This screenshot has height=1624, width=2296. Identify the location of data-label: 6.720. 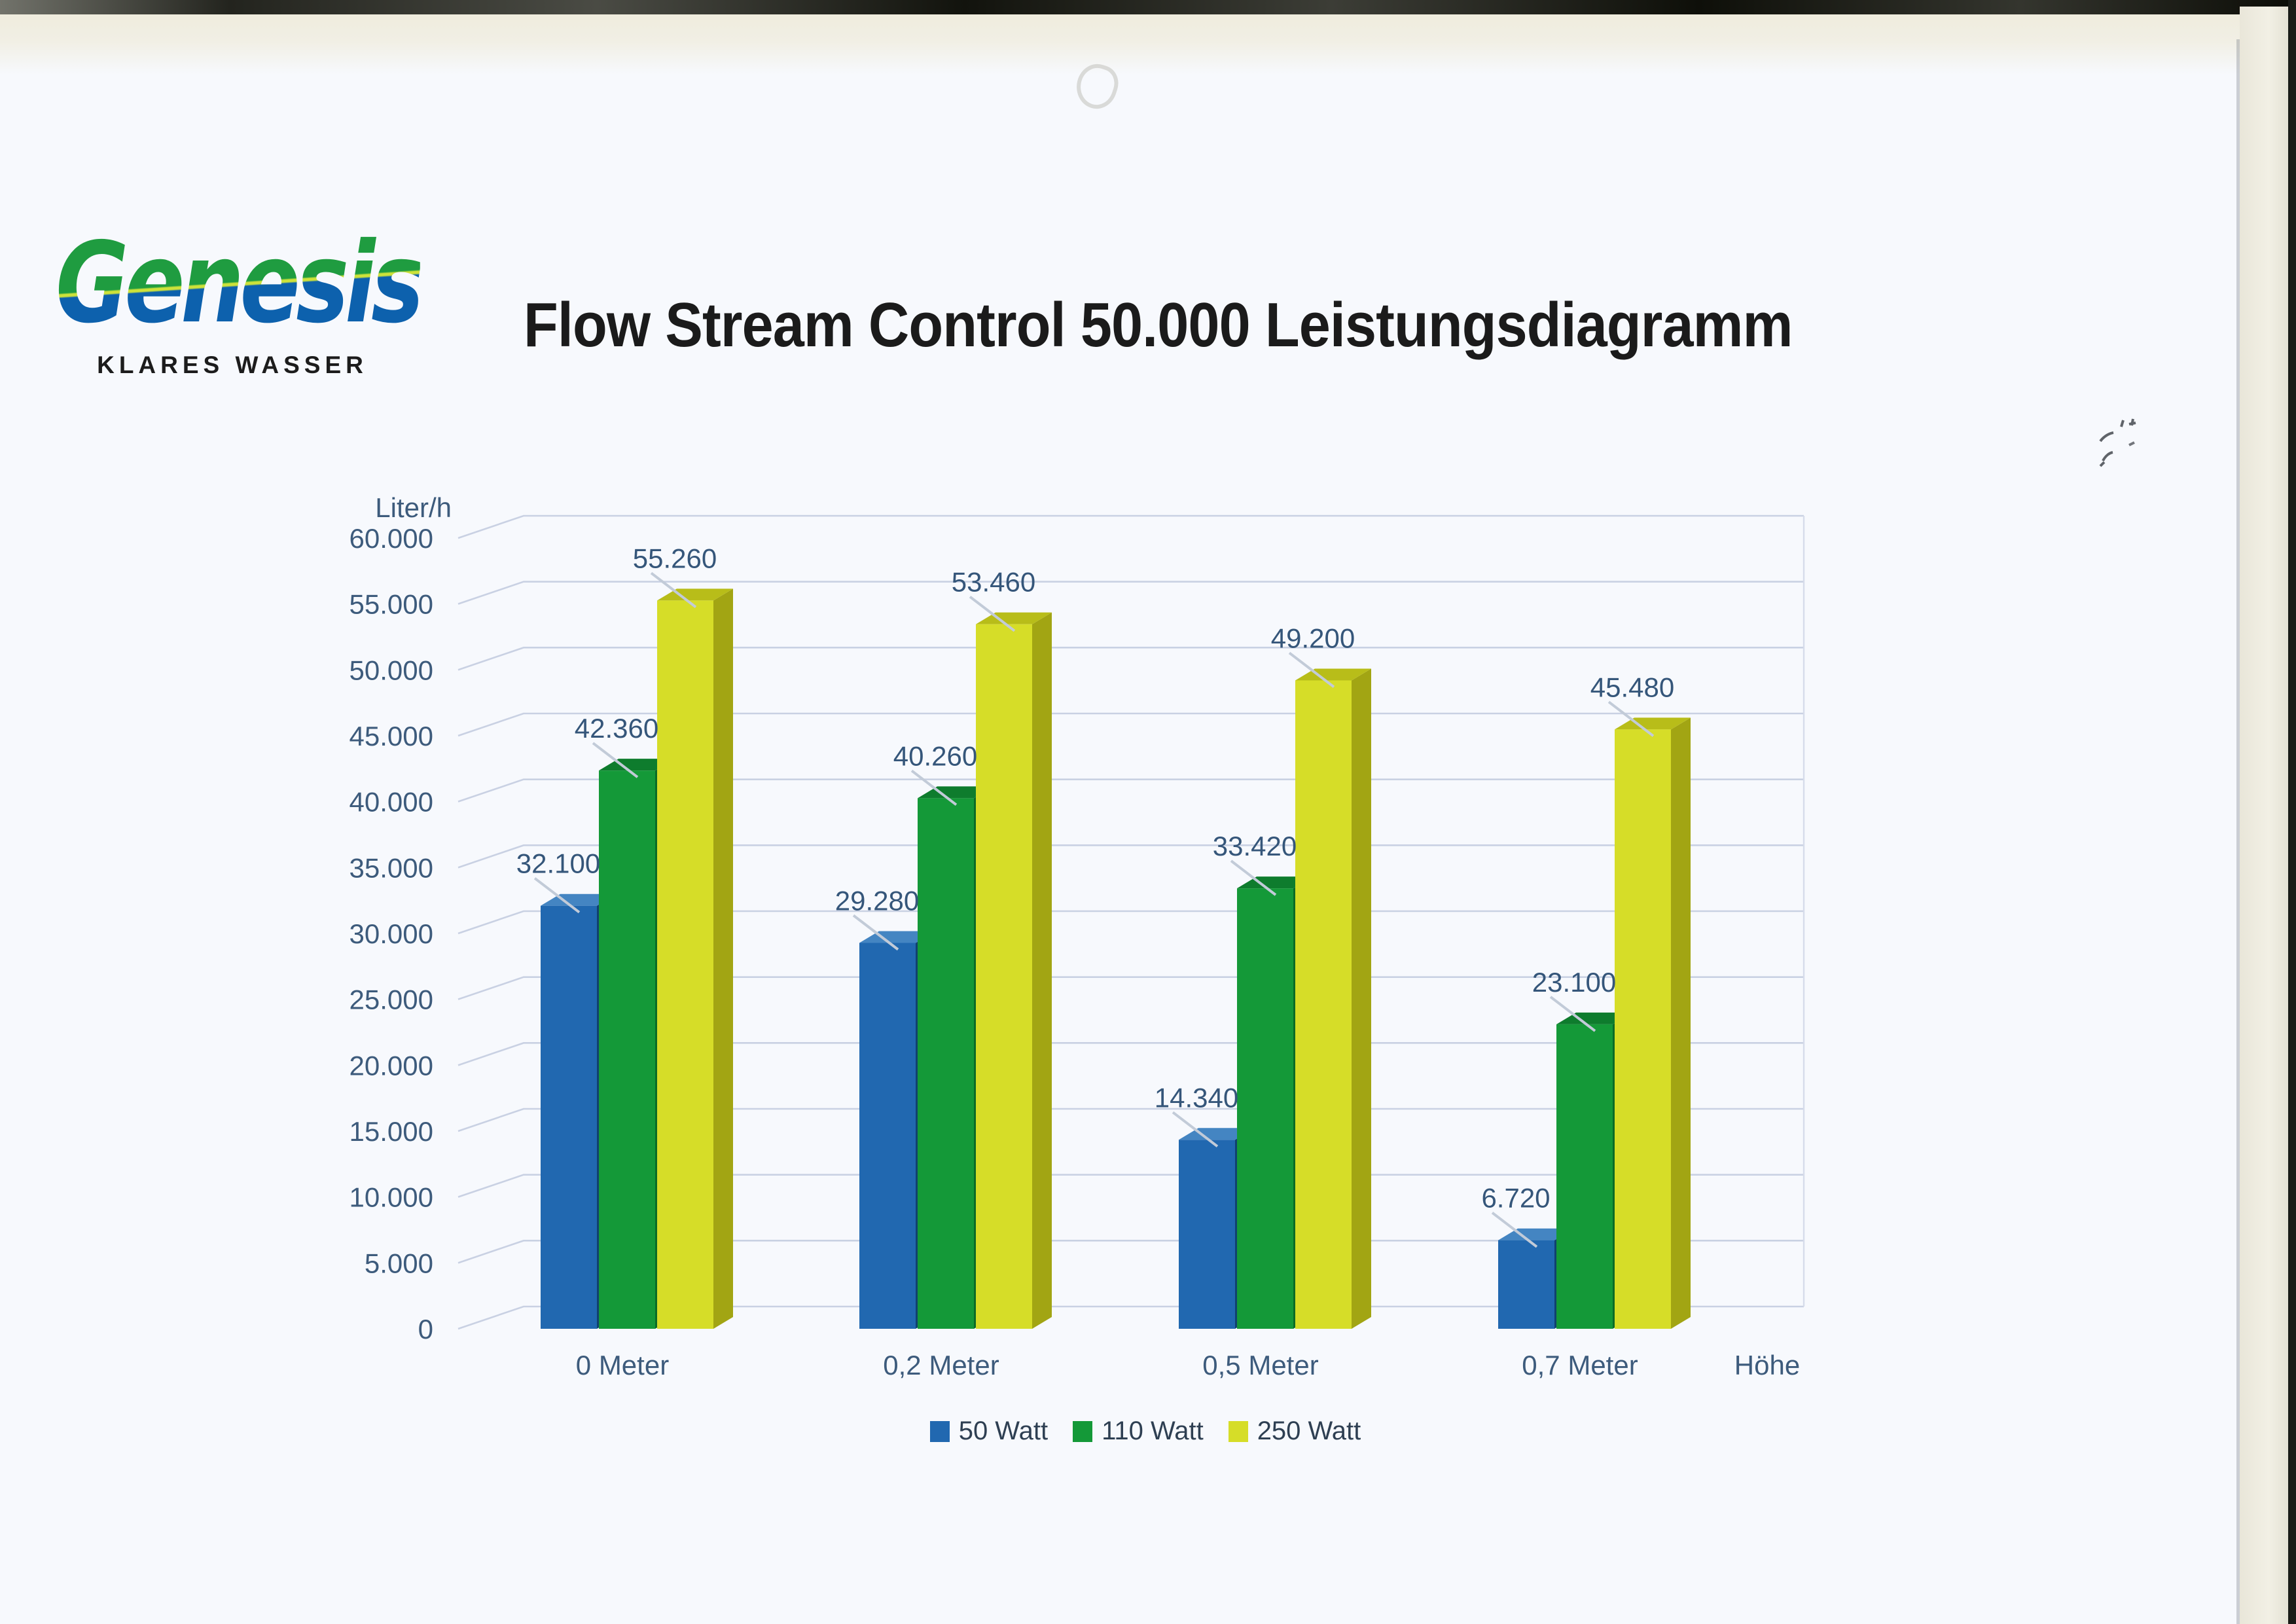
(1515, 1198).